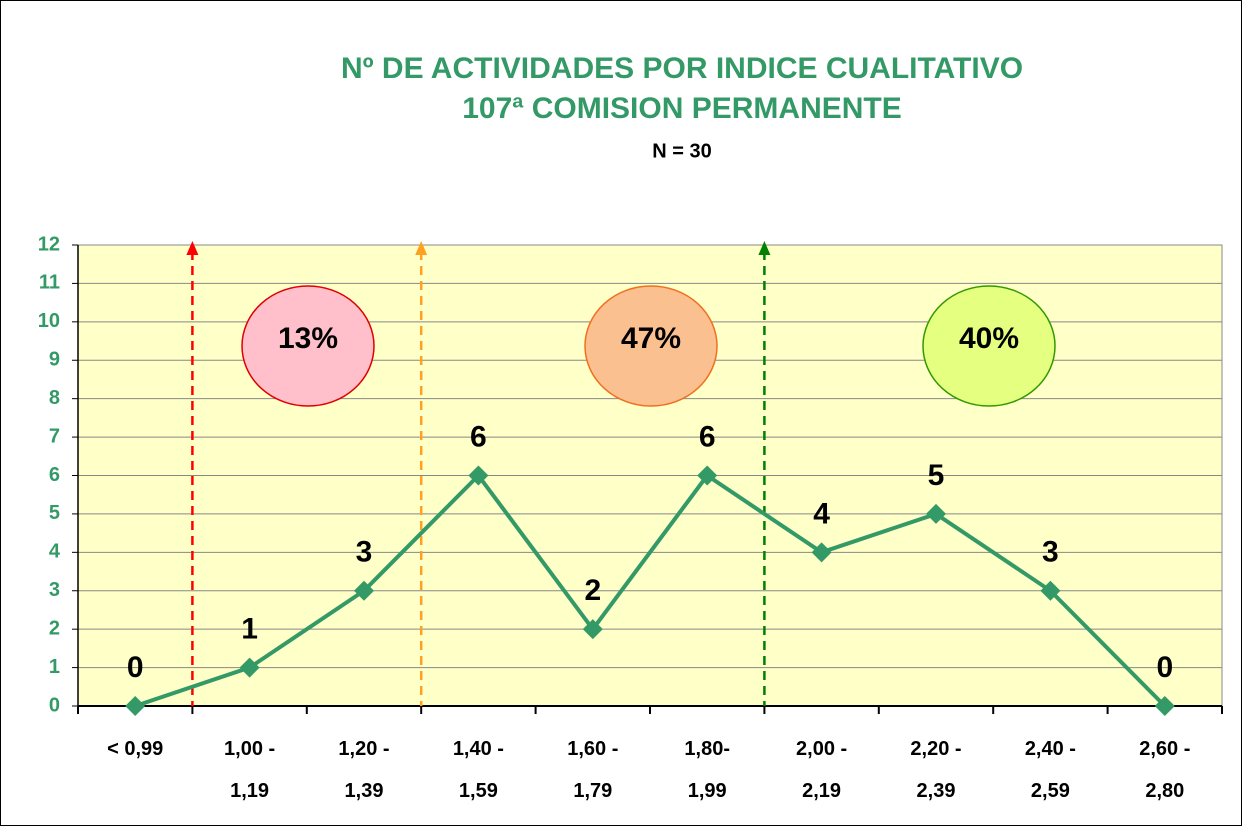 This screenshot has width=1243, height=827. I want to click on chart-note: N = 30, so click(681, 151).